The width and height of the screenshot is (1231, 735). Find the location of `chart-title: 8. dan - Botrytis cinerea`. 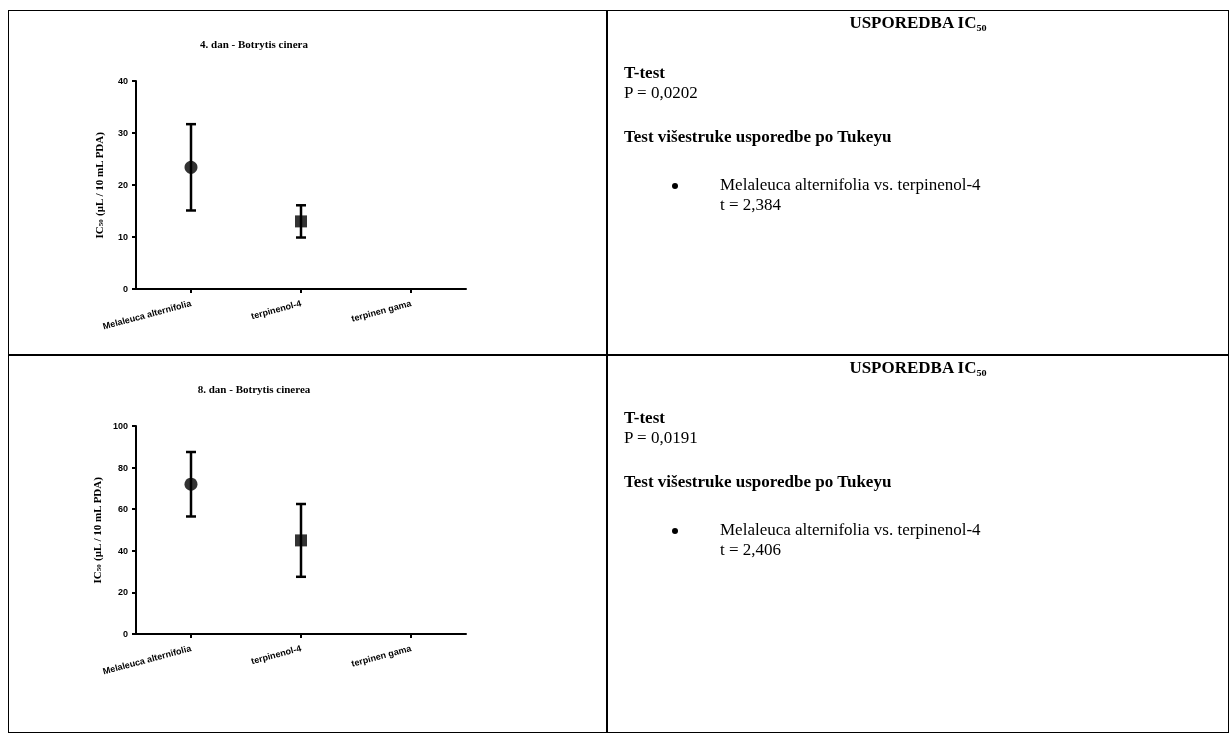

chart-title: 8. dan - Botrytis cinerea is located at coordinates (254, 388).